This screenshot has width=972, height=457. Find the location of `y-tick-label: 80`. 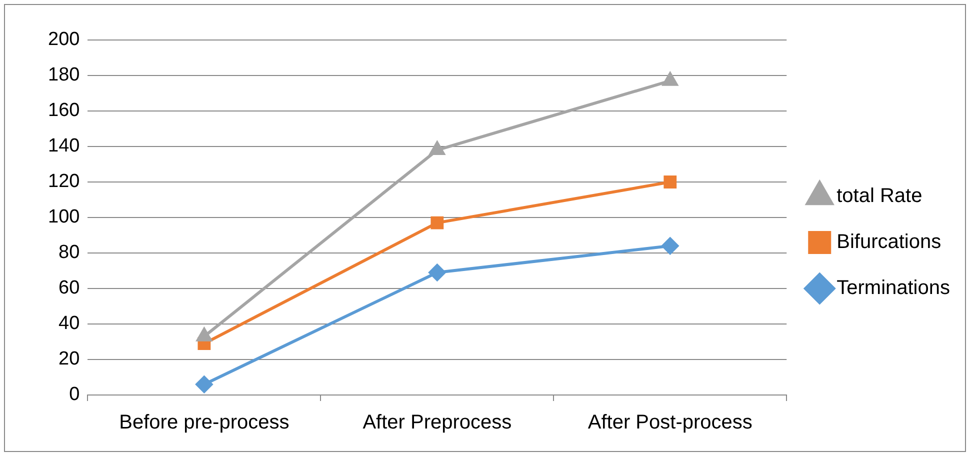

y-tick-label: 80 is located at coordinates (69, 253).